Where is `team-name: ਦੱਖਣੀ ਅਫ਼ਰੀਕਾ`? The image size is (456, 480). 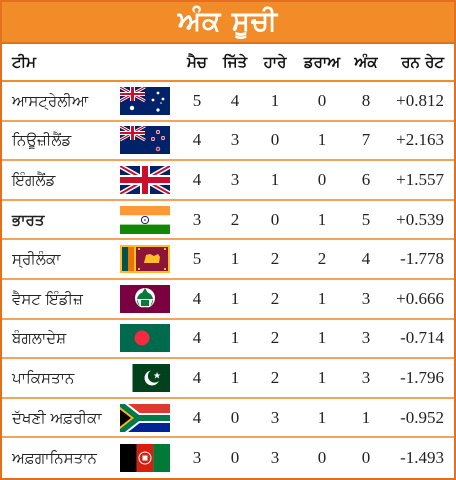
team-name: ਦੱਖਣੀ ਅਫ਼ਰੀਕਾ is located at coordinates (57, 417).